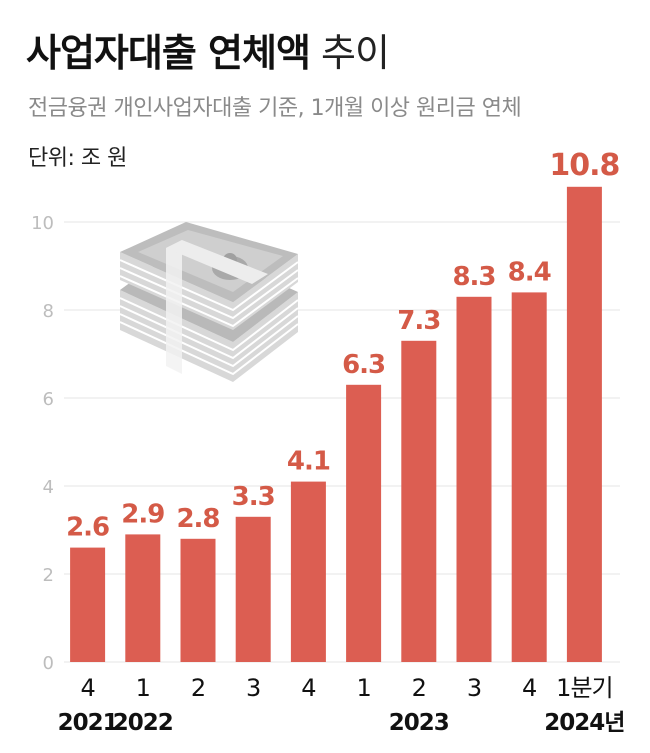  What do you see at coordinates (48, 663) in the screenshot?
I see `y-tick-label: 0` at bounding box center [48, 663].